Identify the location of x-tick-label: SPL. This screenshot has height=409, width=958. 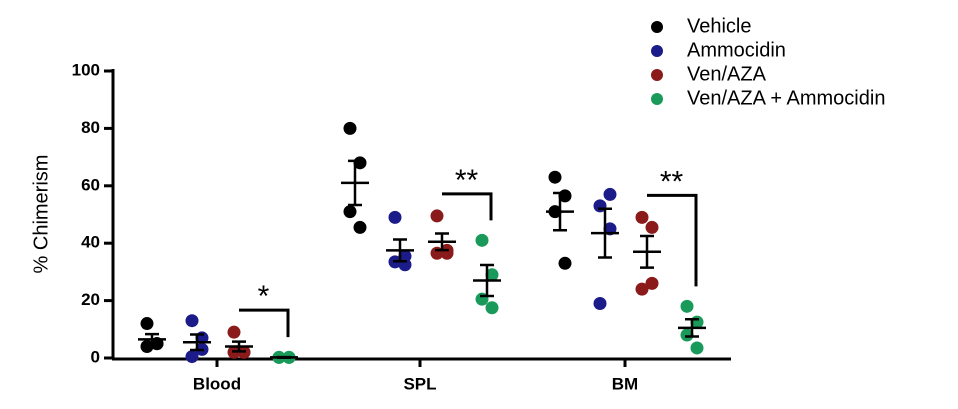
(419, 383).